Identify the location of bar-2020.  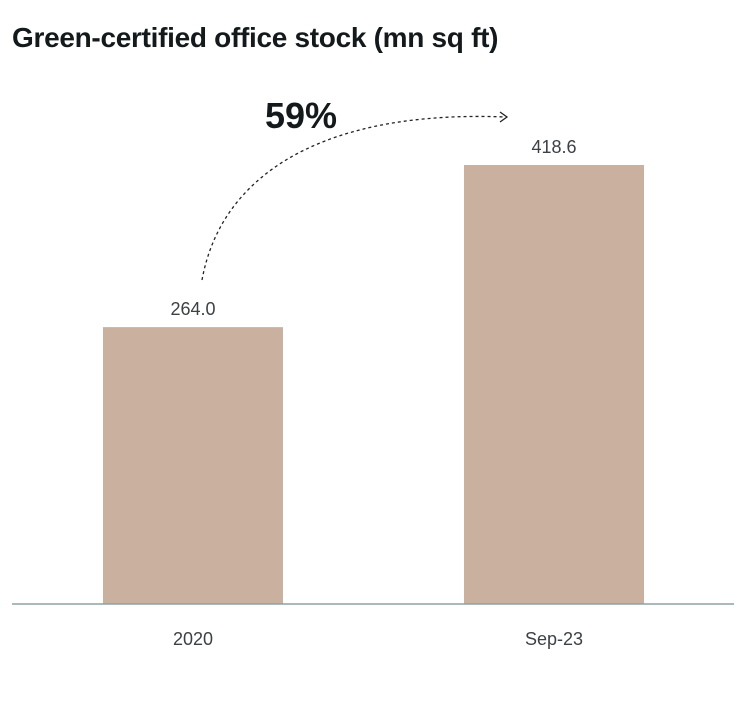
(193, 465).